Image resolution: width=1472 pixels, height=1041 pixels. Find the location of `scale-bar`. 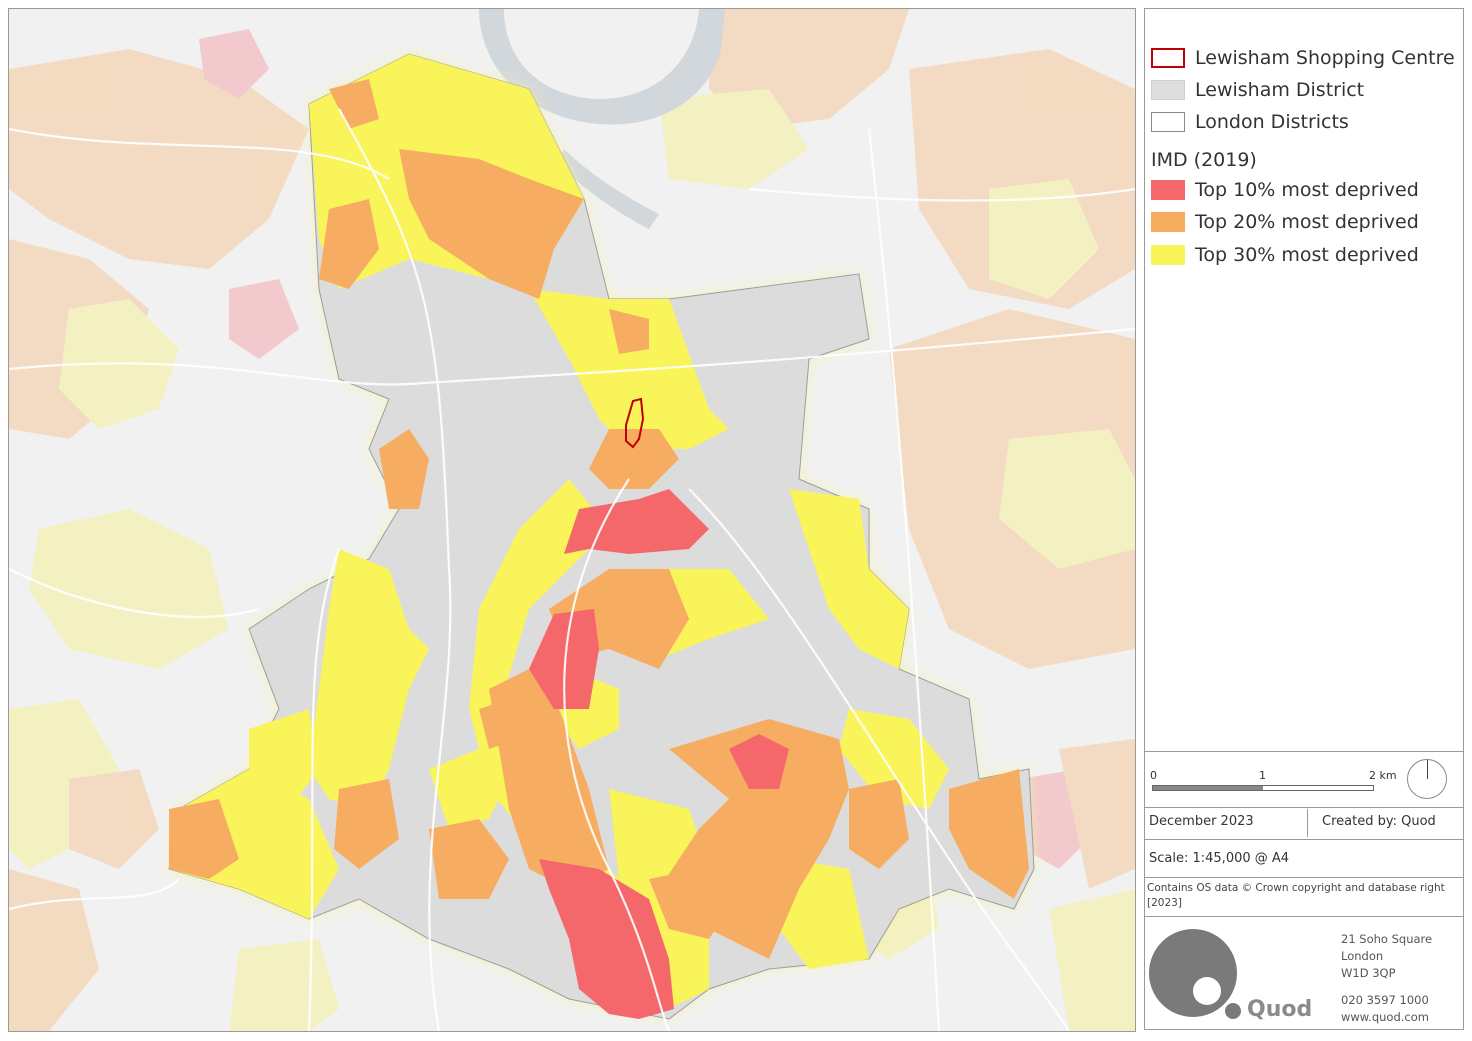

scale-bar is located at coordinates (1263, 788).